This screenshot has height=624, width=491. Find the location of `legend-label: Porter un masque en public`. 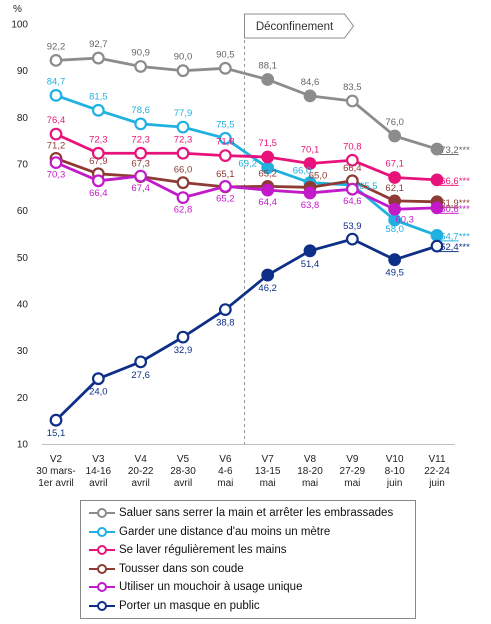

legend-label: Porter un masque en public is located at coordinates (189, 605).